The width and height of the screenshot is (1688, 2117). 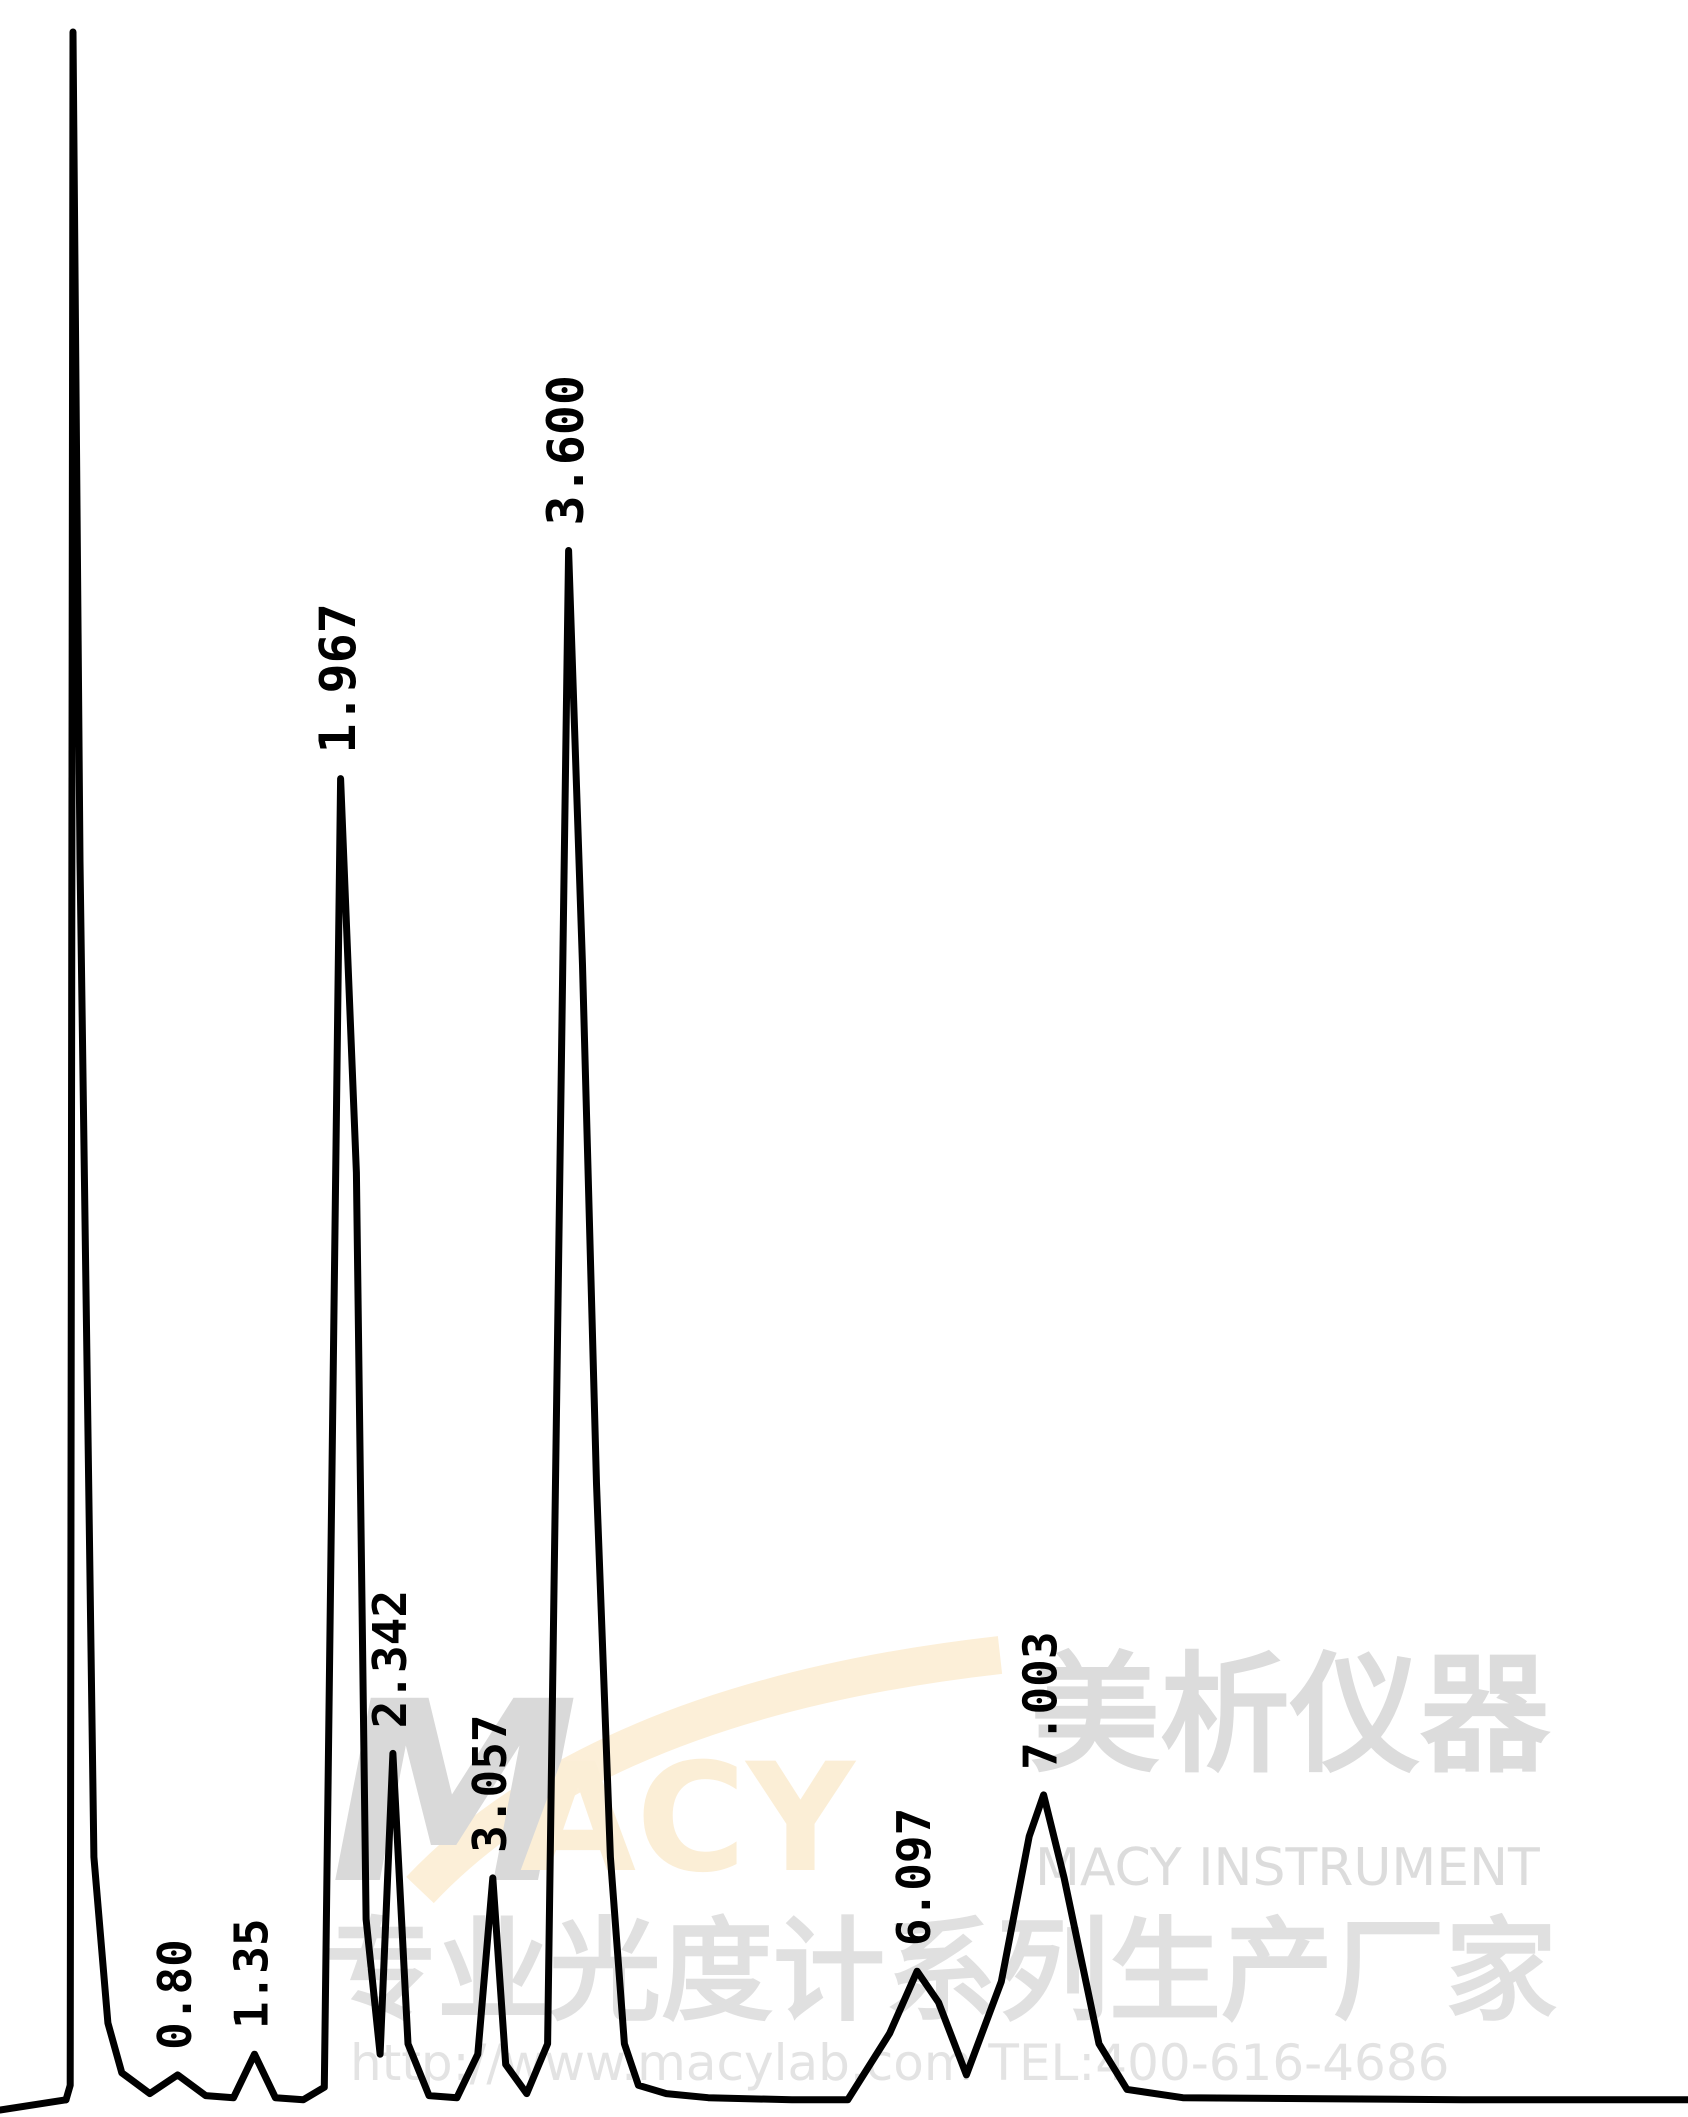 What do you see at coordinates (1290, 1715) in the screenshot?
I see `watermark-brand-cn: 美析仪器` at bounding box center [1290, 1715].